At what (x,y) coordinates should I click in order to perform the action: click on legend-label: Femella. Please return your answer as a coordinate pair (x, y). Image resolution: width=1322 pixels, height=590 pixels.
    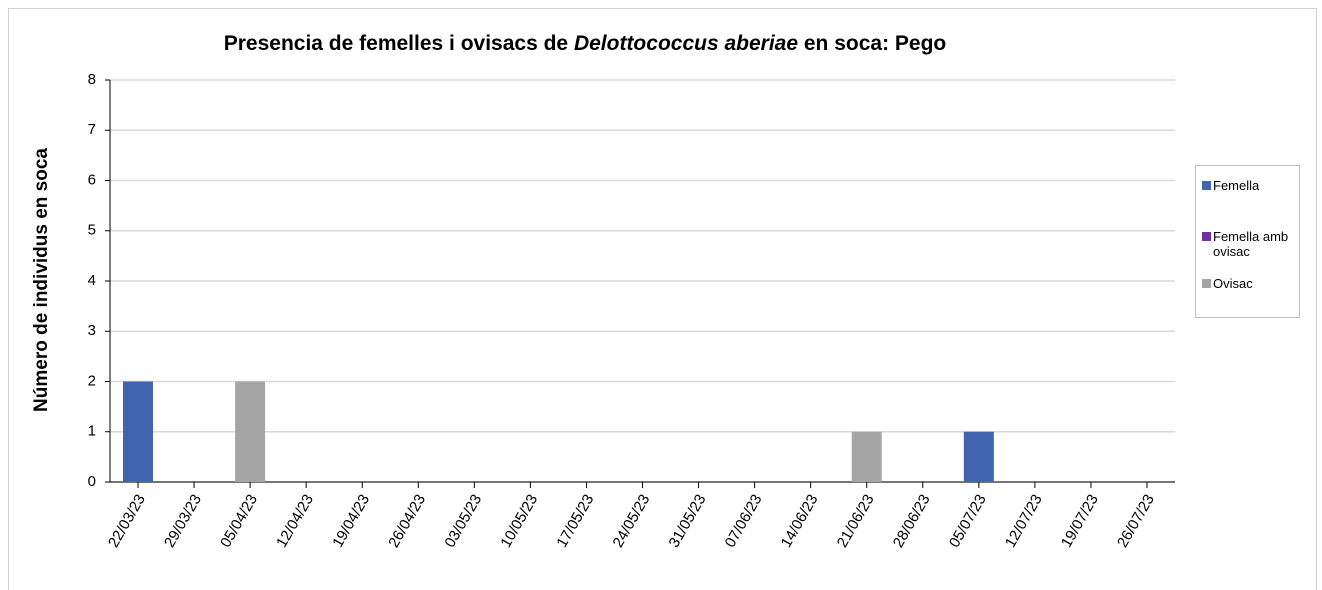
    Looking at the image, I should click on (1236, 185).